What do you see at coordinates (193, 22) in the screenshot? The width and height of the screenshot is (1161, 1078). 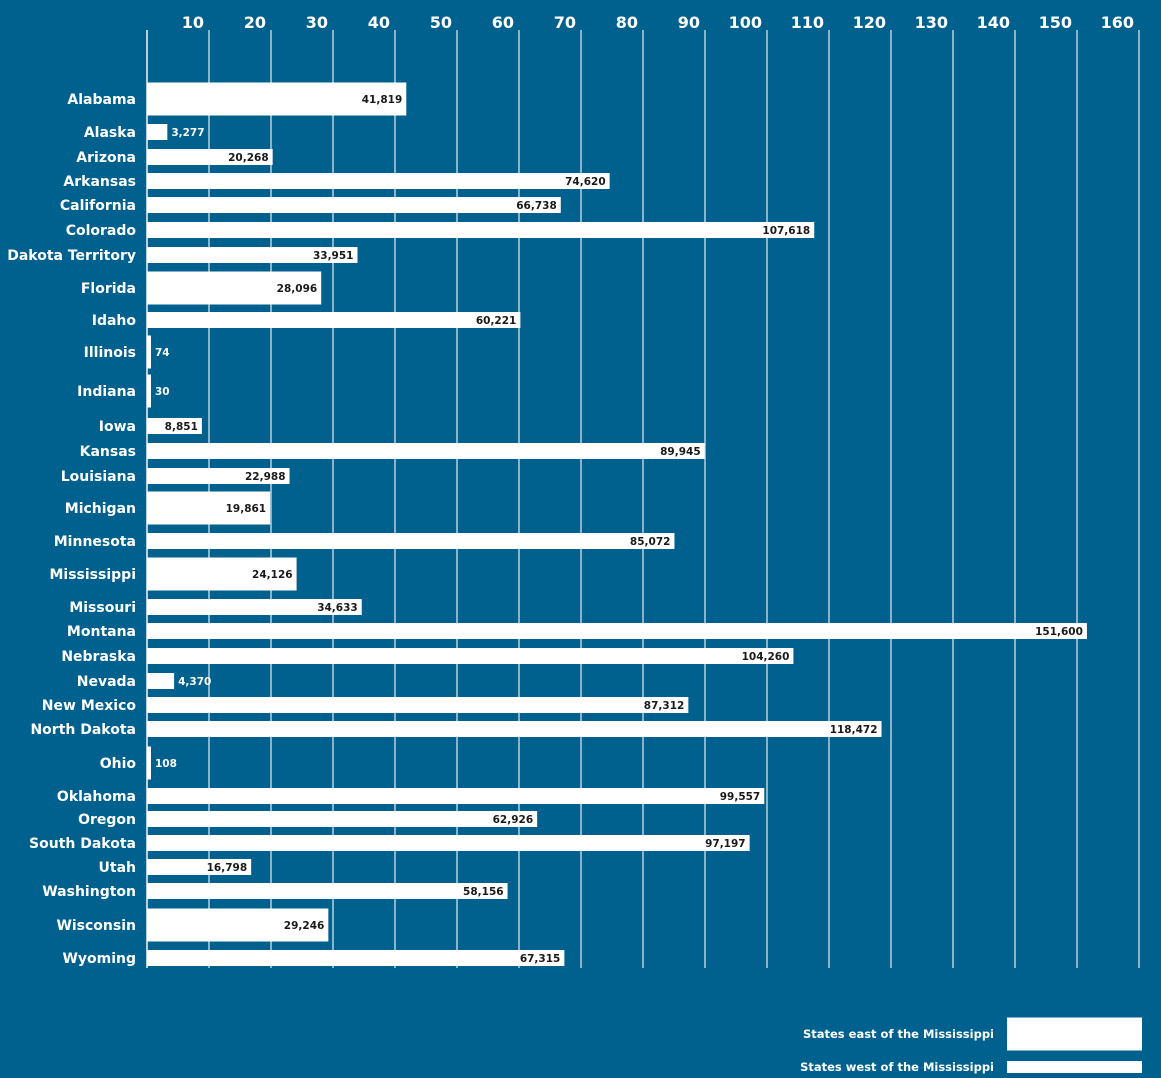 I see `x-tick-label: 10` at bounding box center [193, 22].